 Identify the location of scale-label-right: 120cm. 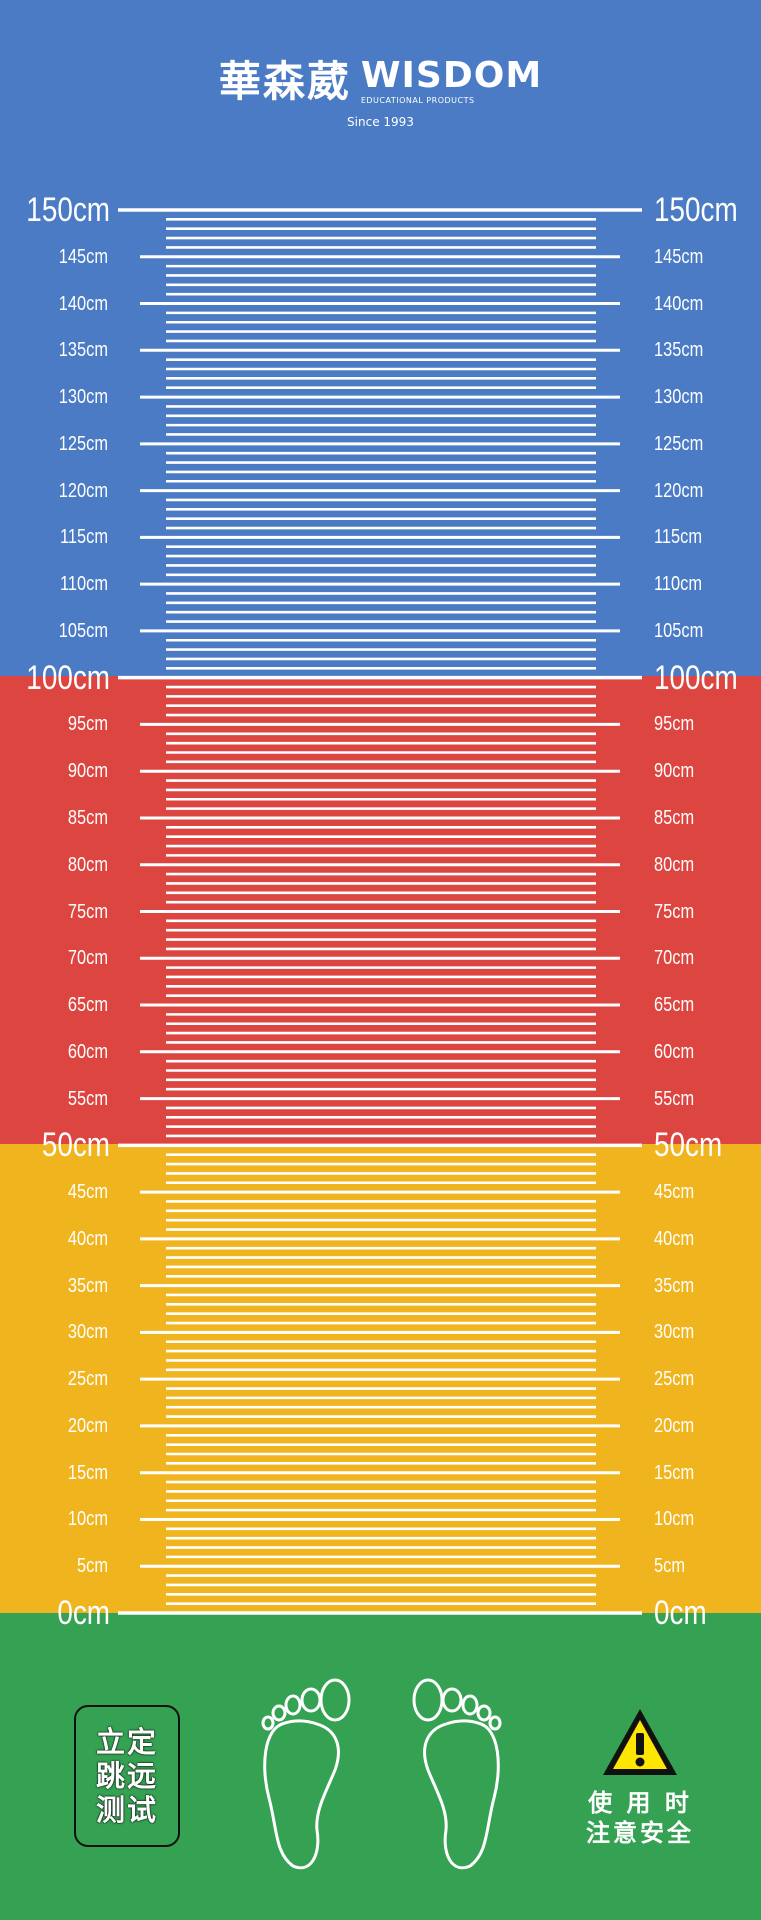
(679, 490).